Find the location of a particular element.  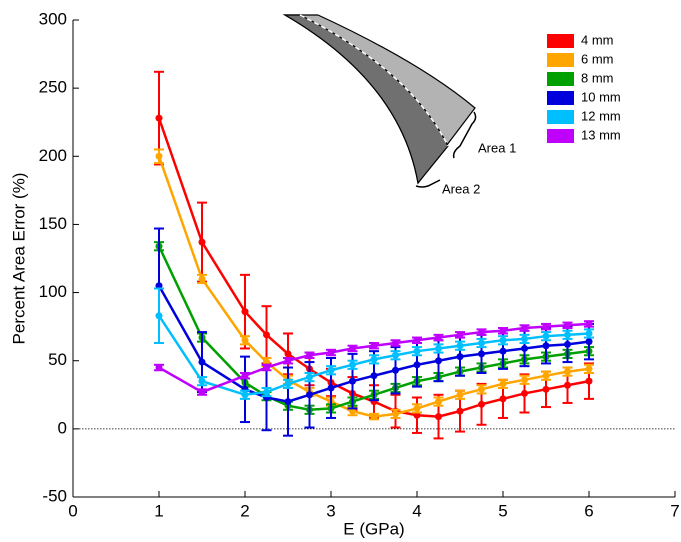

x-tick-label: 4 is located at coordinates (416, 510).